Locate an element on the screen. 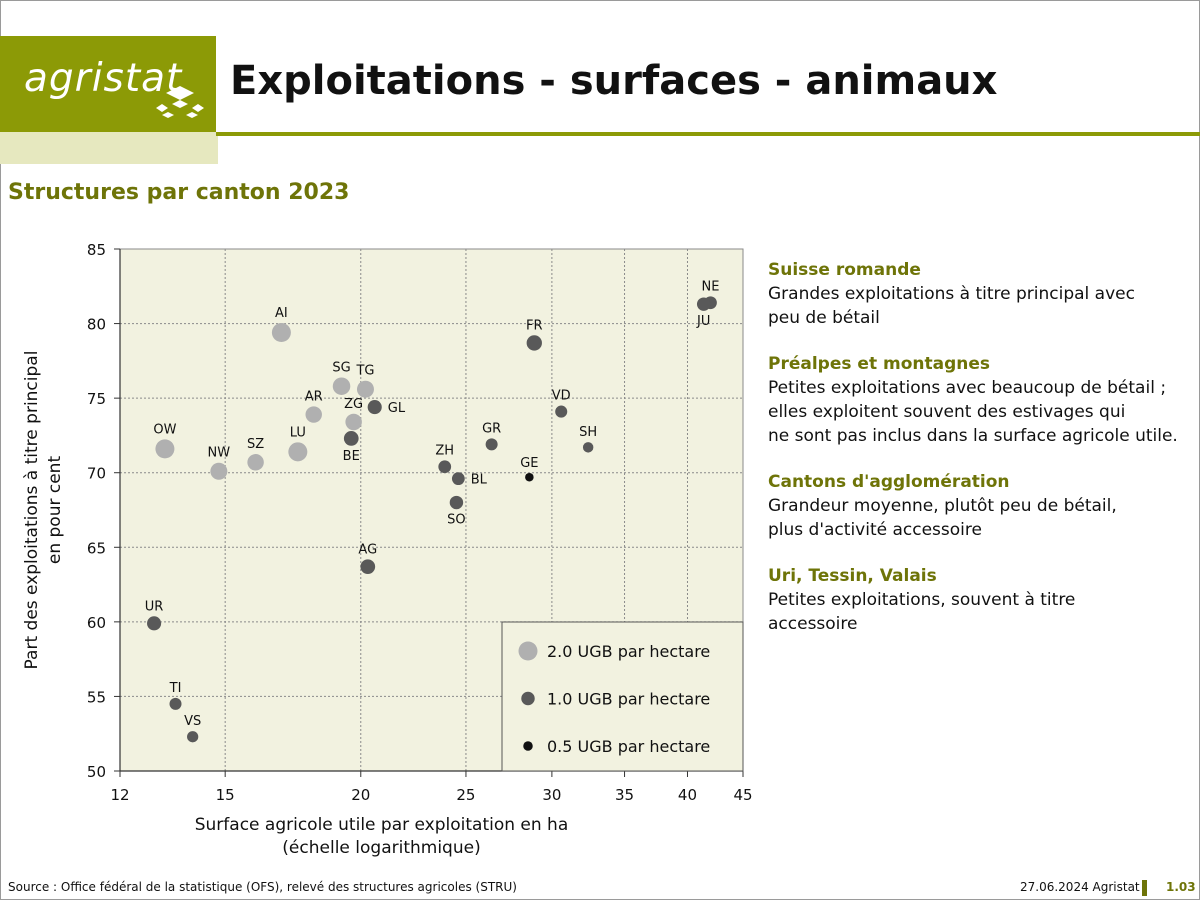  y-tick-label: 85 is located at coordinates (96, 250).